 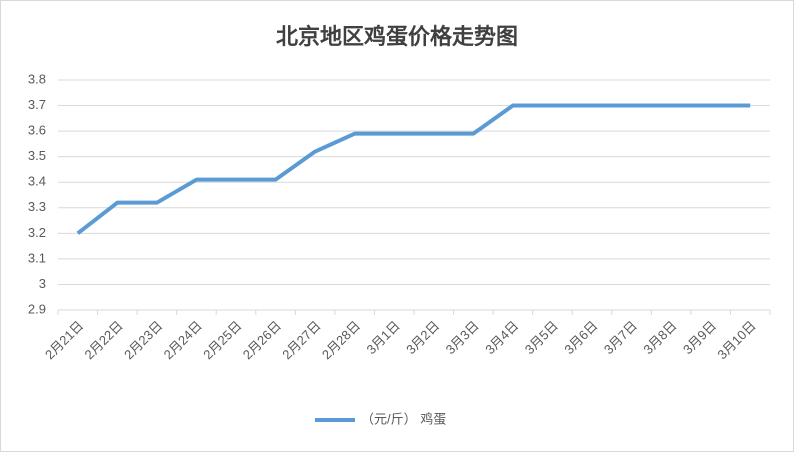 What do you see at coordinates (42, 283) in the screenshot?
I see `y-tick-label: 3` at bounding box center [42, 283].